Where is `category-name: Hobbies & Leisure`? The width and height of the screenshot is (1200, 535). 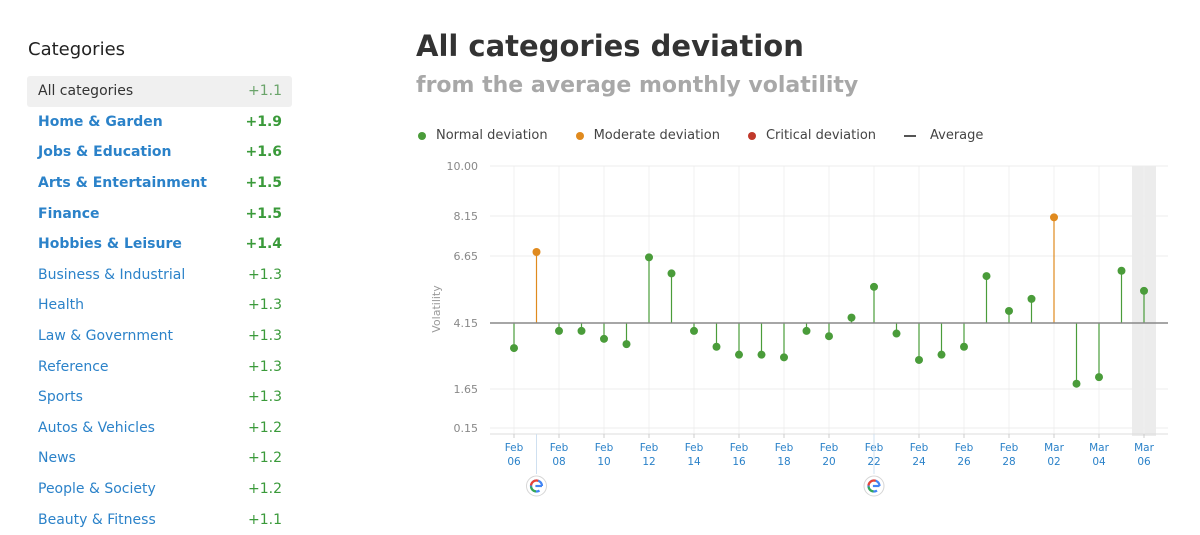 category-name: Hobbies & Leisure is located at coordinates (110, 244).